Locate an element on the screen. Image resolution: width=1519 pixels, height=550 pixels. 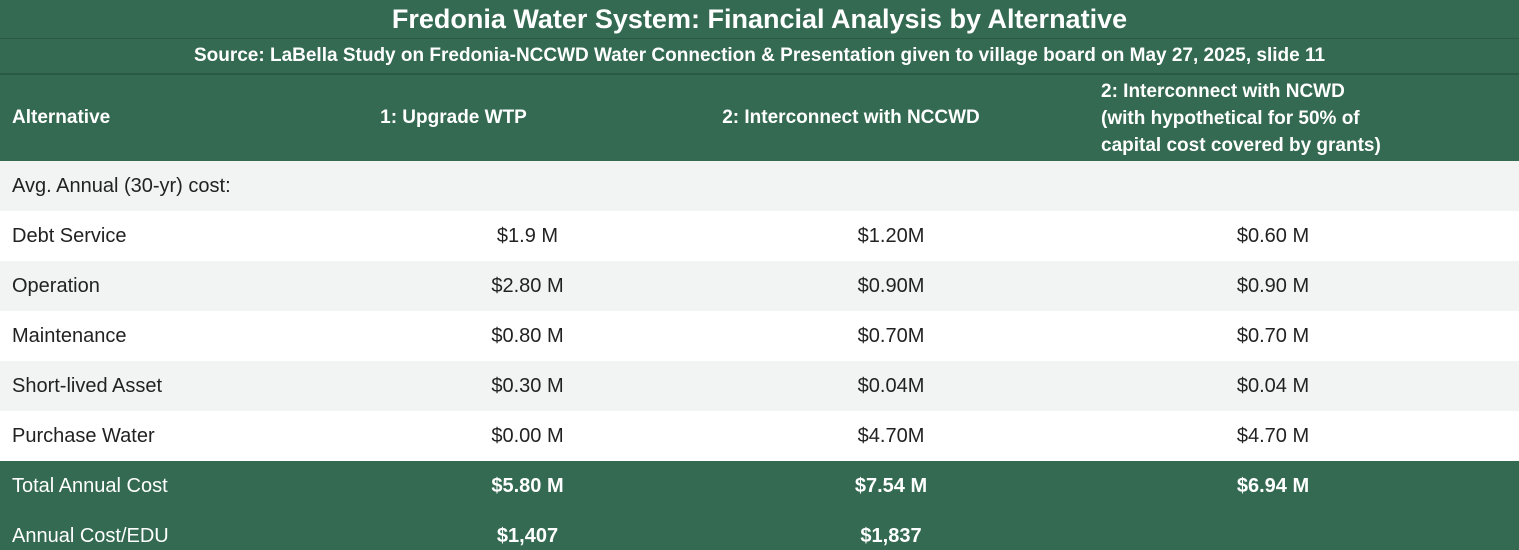
cell-interconnect-grants: $0.60 M is located at coordinates (1273, 235).